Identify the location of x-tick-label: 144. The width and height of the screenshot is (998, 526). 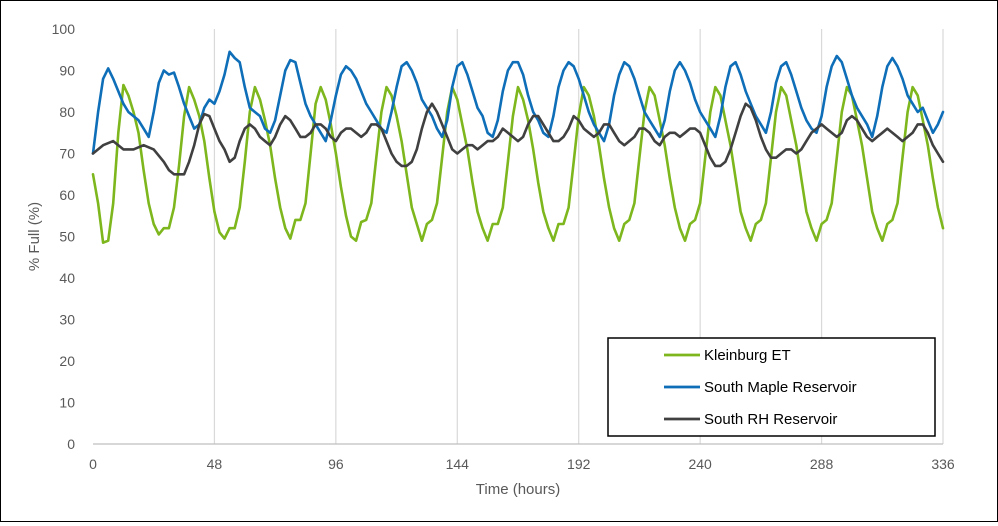
(458, 464).